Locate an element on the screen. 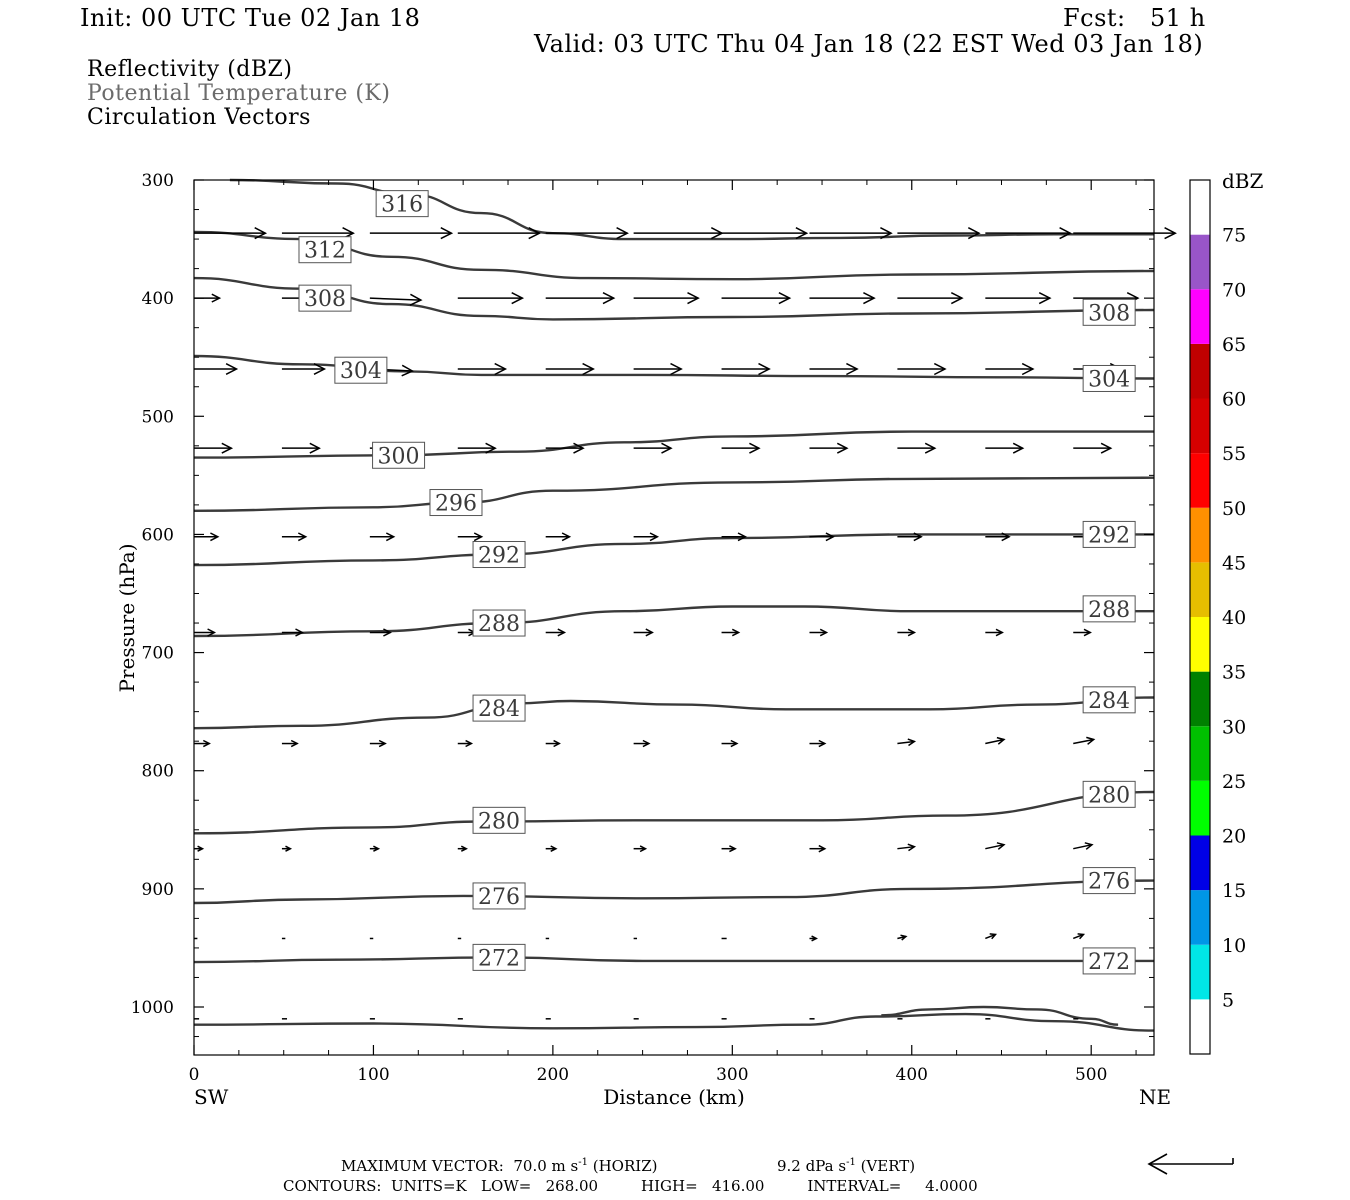  max-vector-horiz-exponent: -1 is located at coordinates (583, 1162).